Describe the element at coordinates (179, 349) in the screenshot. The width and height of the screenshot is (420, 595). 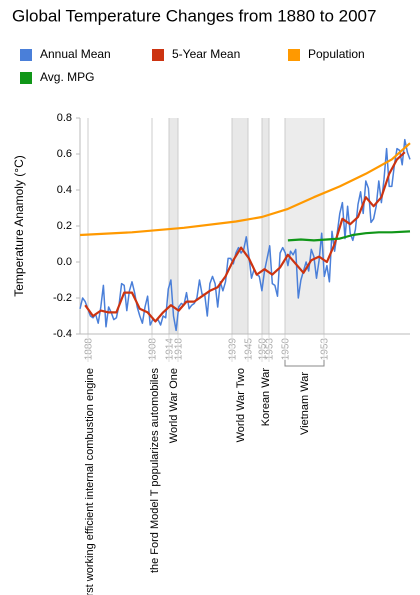
I see `event-year: 1918` at that location.